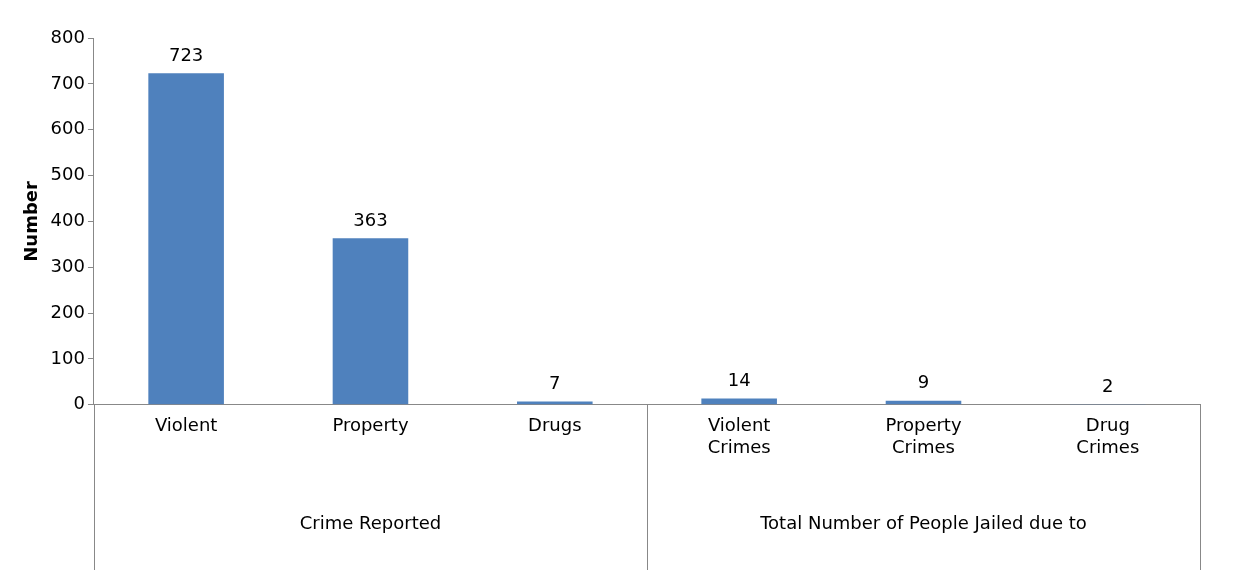 The width and height of the screenshot is (1244, 580). Describe the element at coordinates (186, 54) in the screenshot. I see `data-label: 723` at that location.